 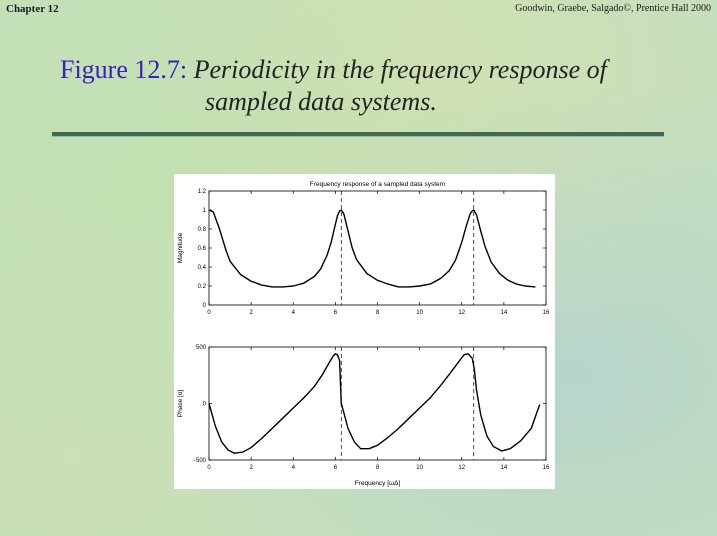 What do you see at coordinates (251, 313) in the screenshot?
I see `magnitude-xtick-label: 2` at bounding box center [251, 313].